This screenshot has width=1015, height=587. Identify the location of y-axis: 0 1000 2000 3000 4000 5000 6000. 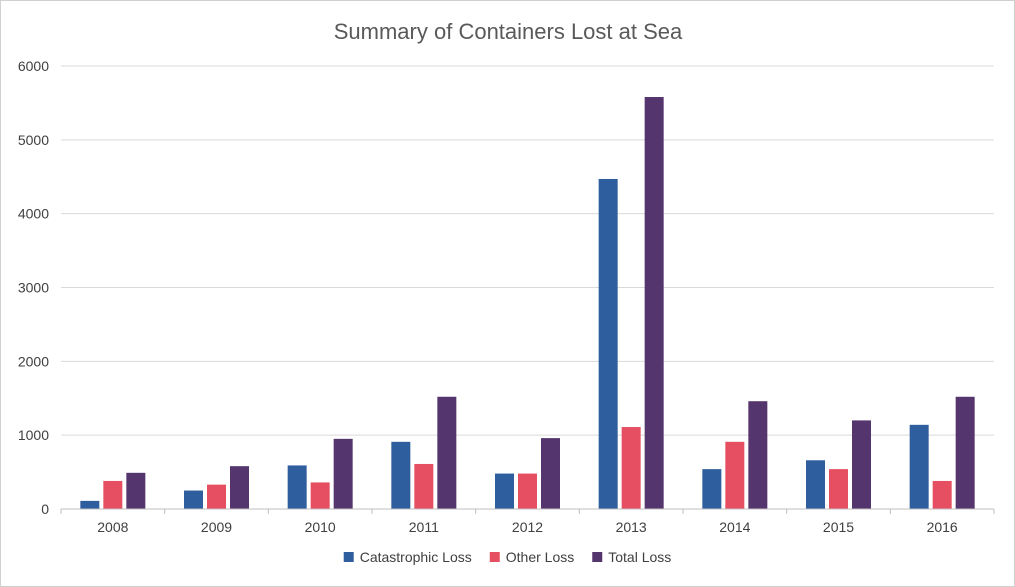
(33, 287).